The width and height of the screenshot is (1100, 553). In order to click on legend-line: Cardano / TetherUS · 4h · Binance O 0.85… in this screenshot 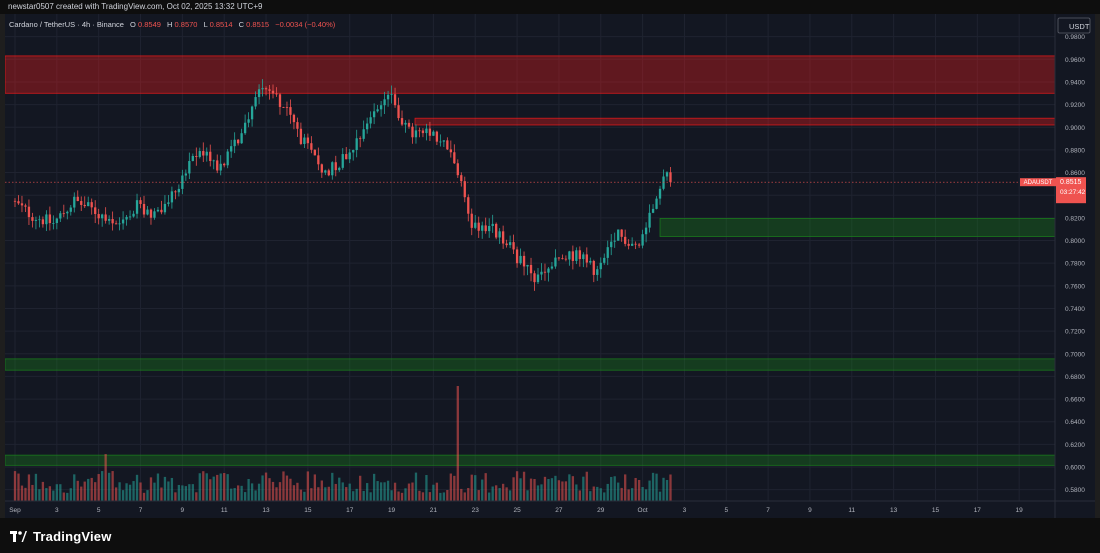, I will do `click(172, 24)`.